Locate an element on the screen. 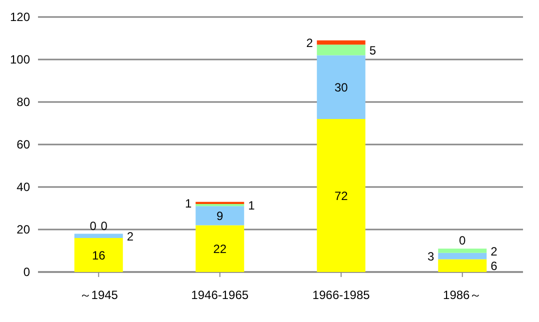  data-label: 3 is located at coordinates (430, 257).